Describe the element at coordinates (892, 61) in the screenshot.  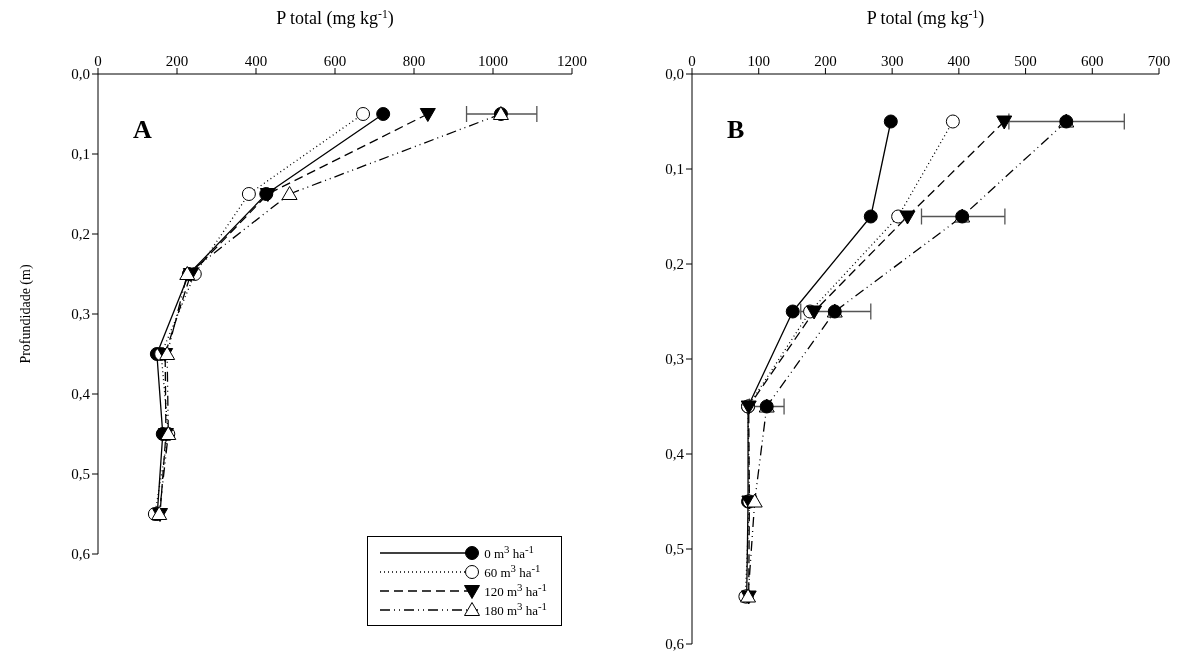
I see `x-tick-label: 300` at that location.